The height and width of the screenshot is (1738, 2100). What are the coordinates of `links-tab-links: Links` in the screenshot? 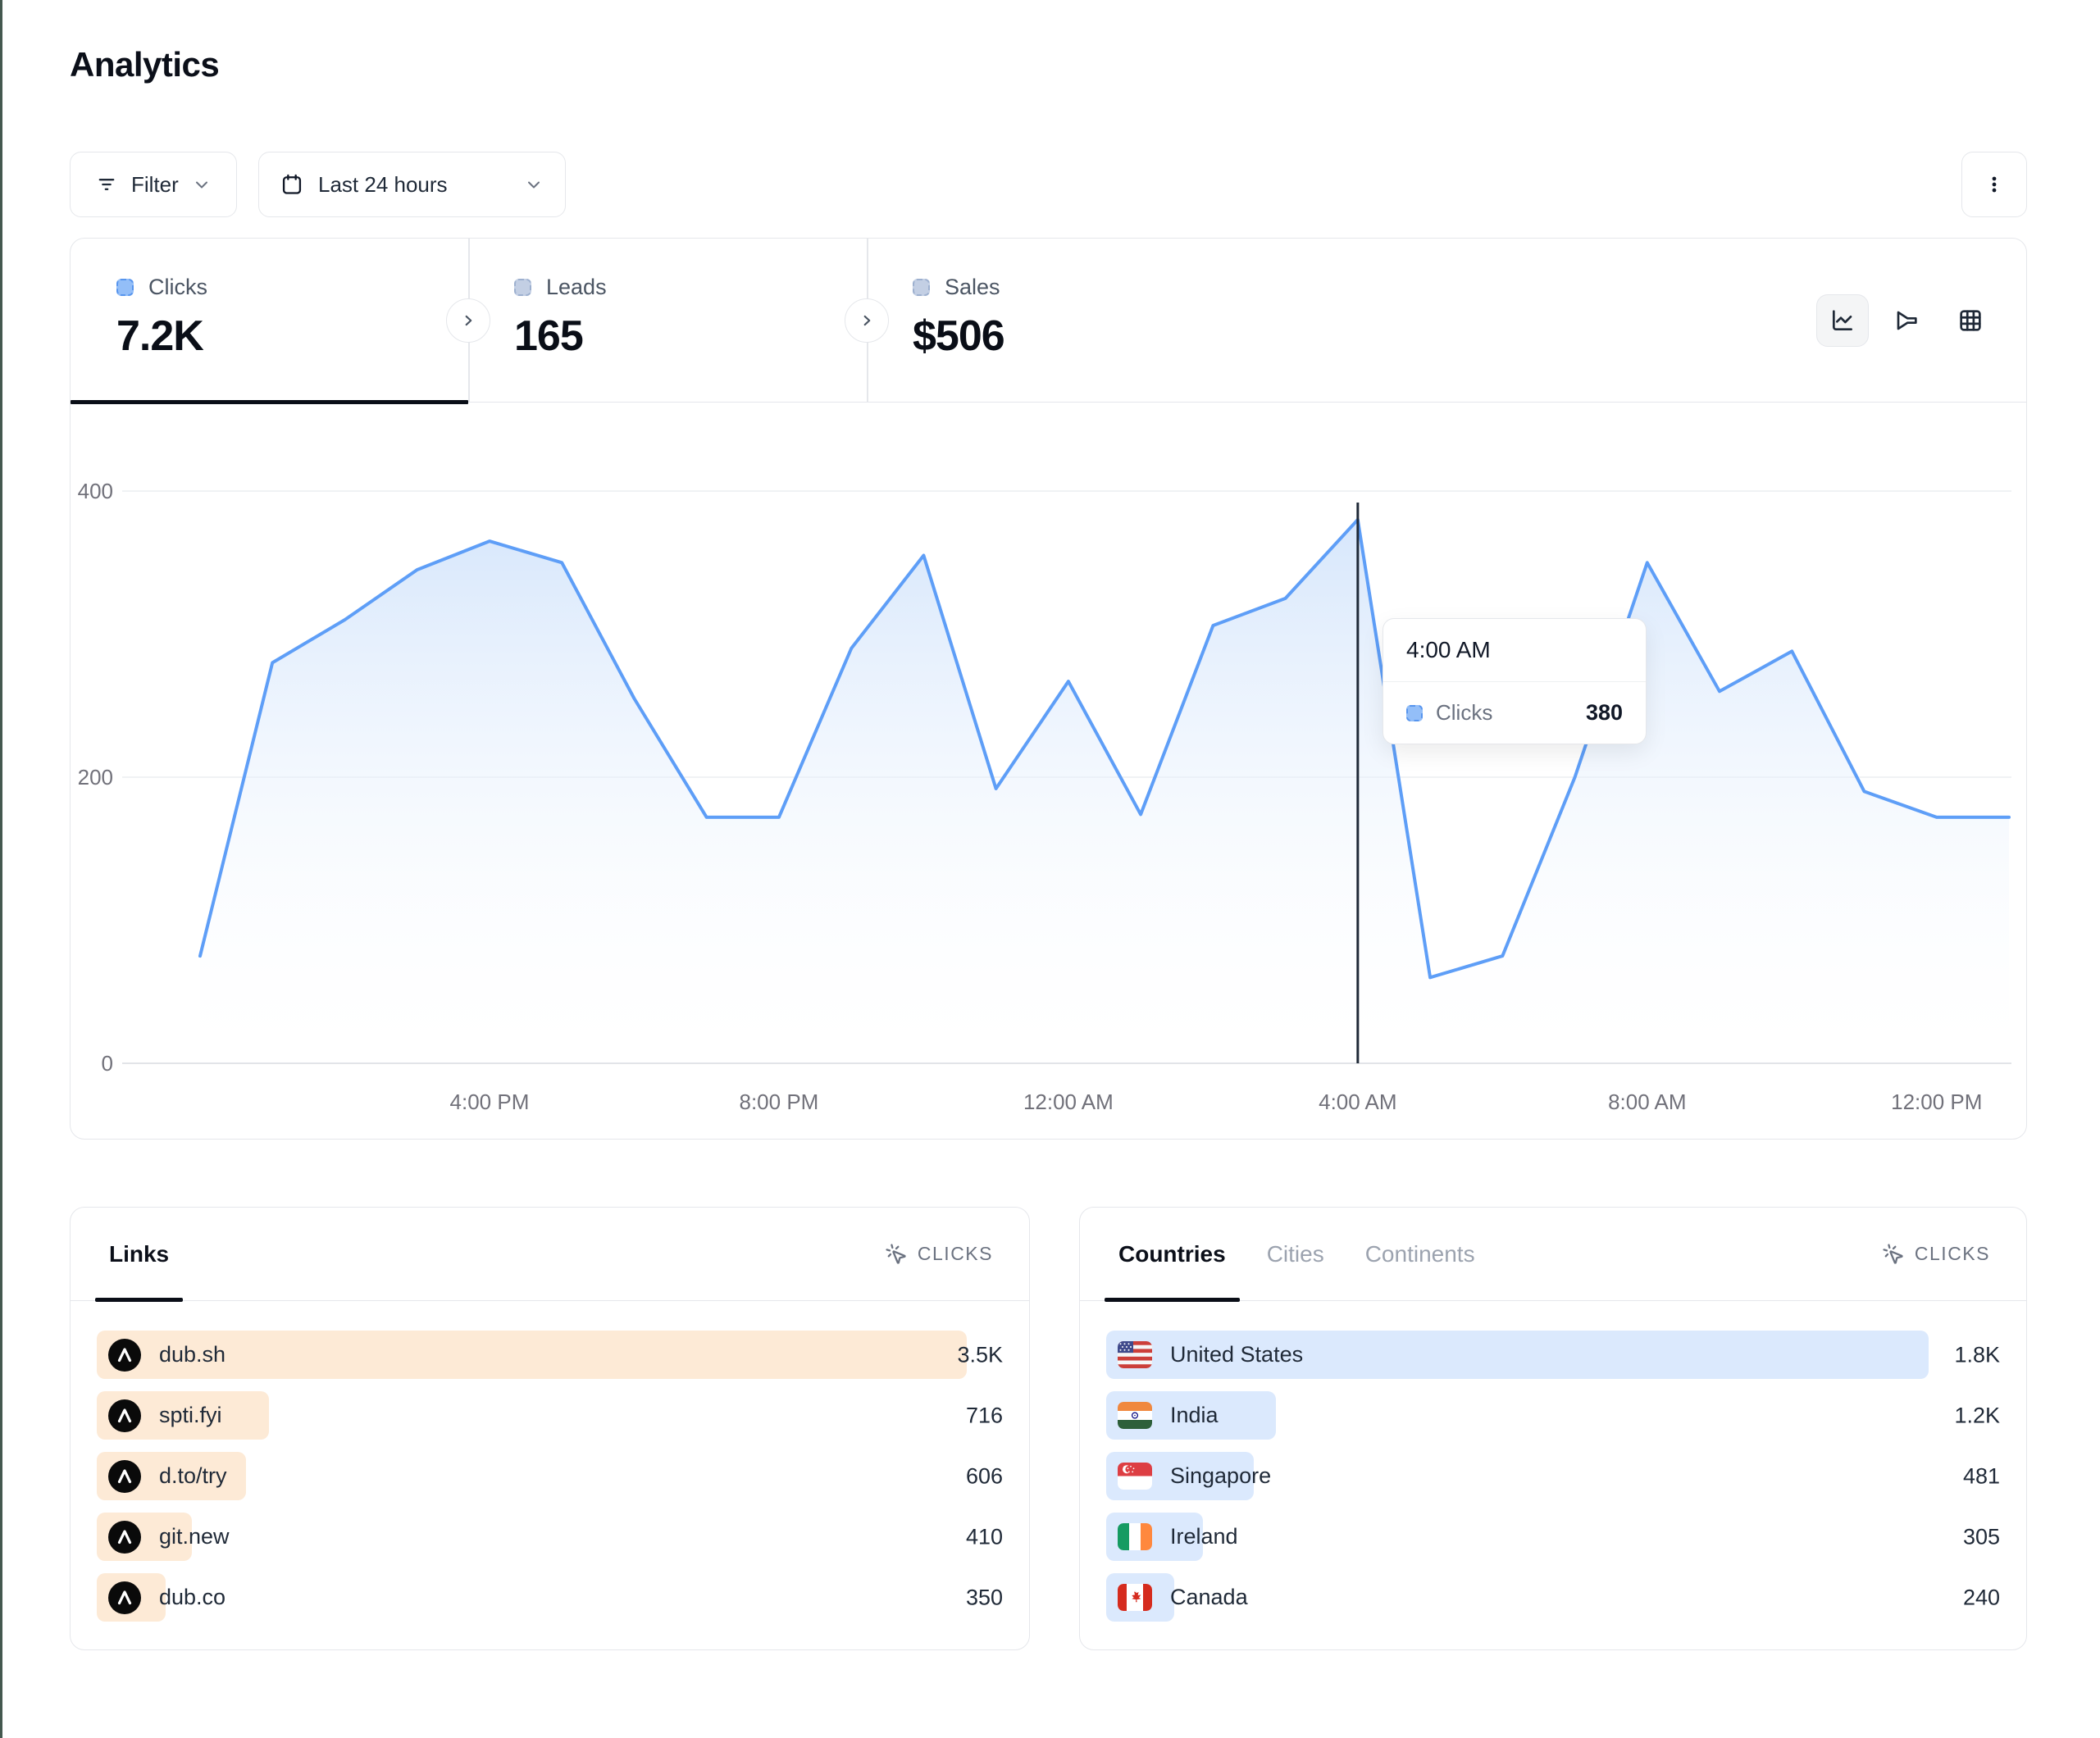 It's located at (139, 1255).